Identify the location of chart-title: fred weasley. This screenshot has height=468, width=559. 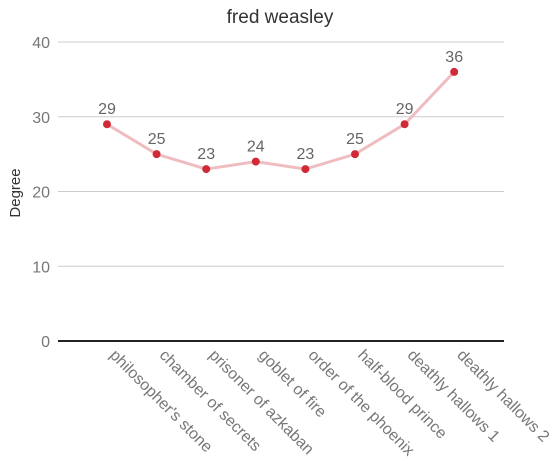
(280, 17).